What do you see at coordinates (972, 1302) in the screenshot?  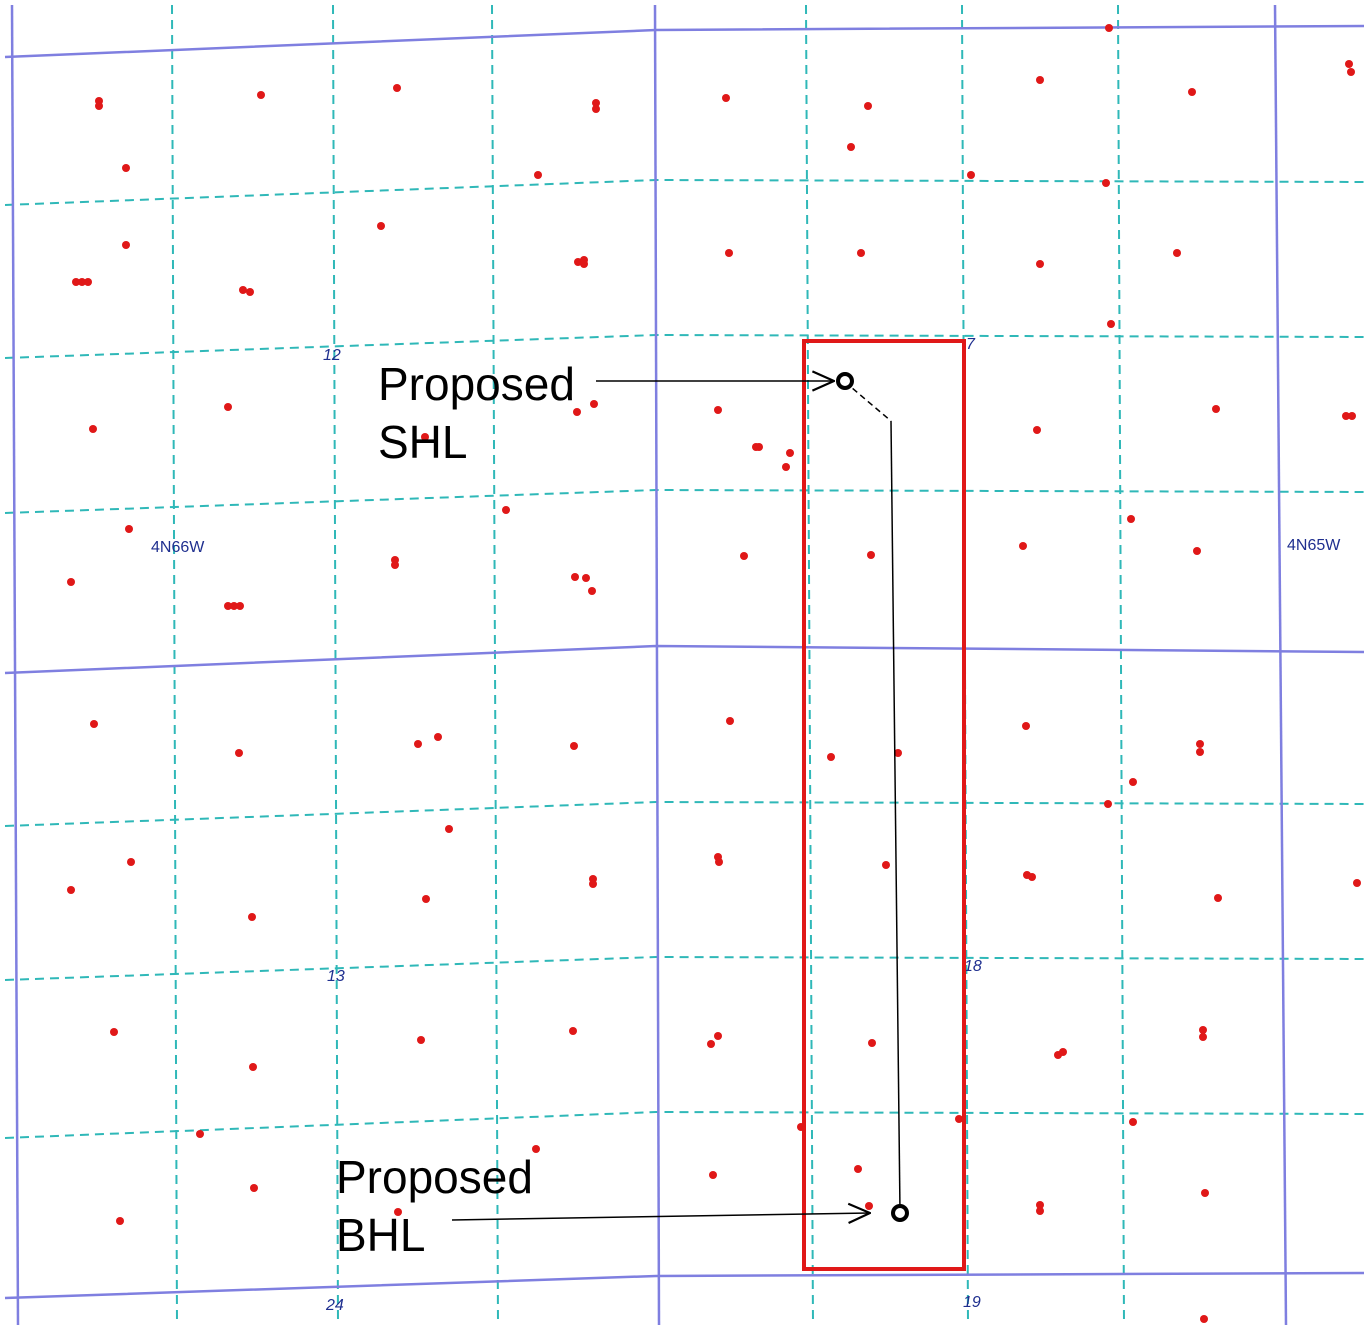 I see `section-label-19: 19` at bounding box center [972, 1302].